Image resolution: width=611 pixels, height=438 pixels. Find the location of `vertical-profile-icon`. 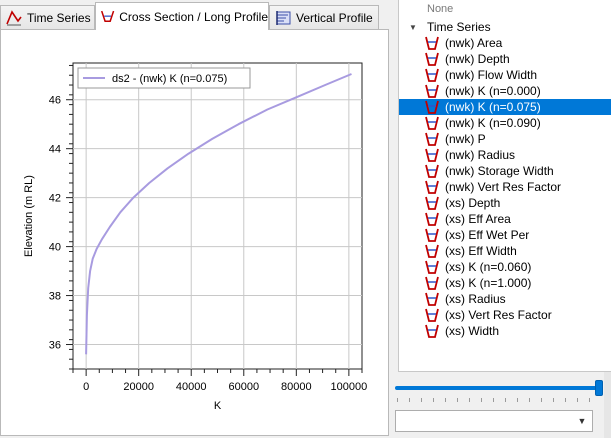

vertical-profile-icon is located at coordinates (283, 17).